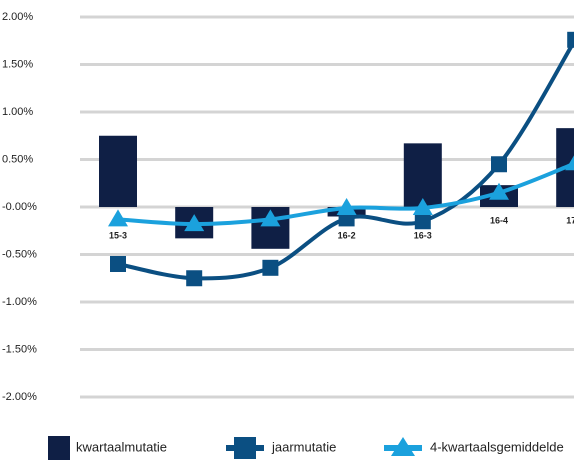 Image resolution: width=574 pixels, height=461 pixels. What do you see at coordinates (19, 302) in the screenshot?
I see `y-tick-label: -1.00%` at bounding box center [19, 302].